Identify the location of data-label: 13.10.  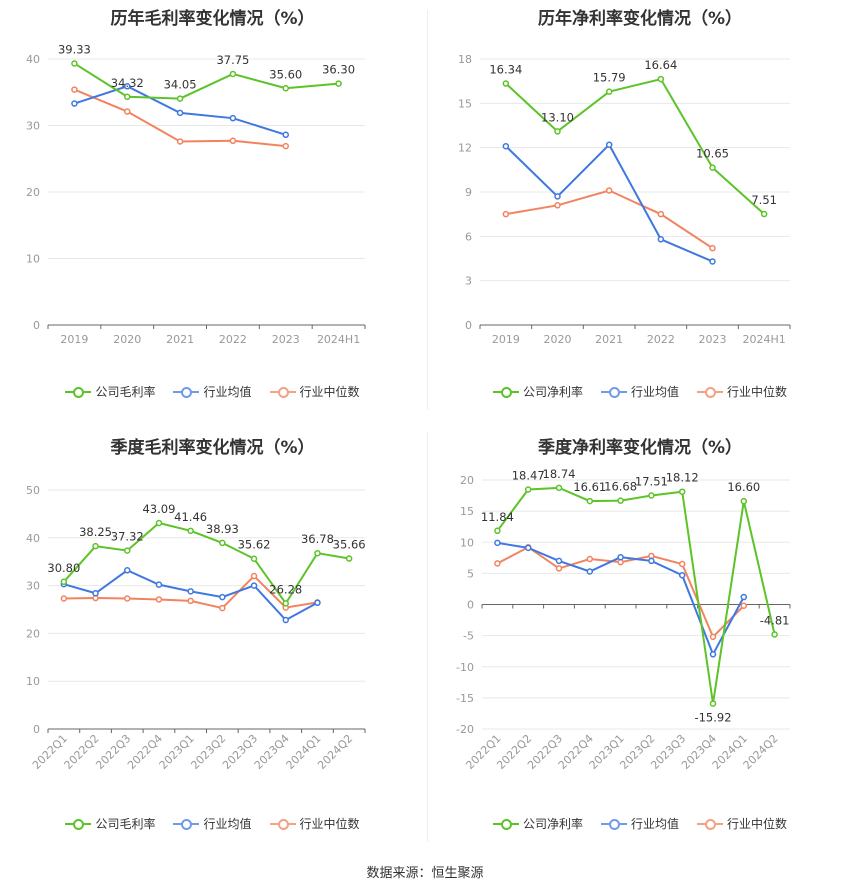
(557, 117).